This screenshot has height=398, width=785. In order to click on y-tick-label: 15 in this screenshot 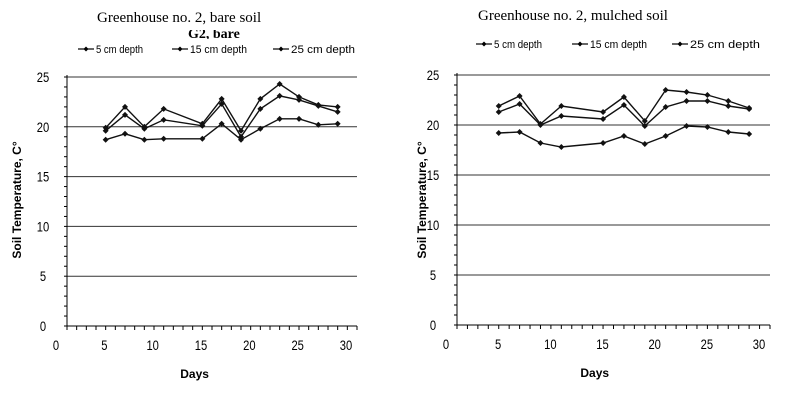, I will do `click(43, 176)`.